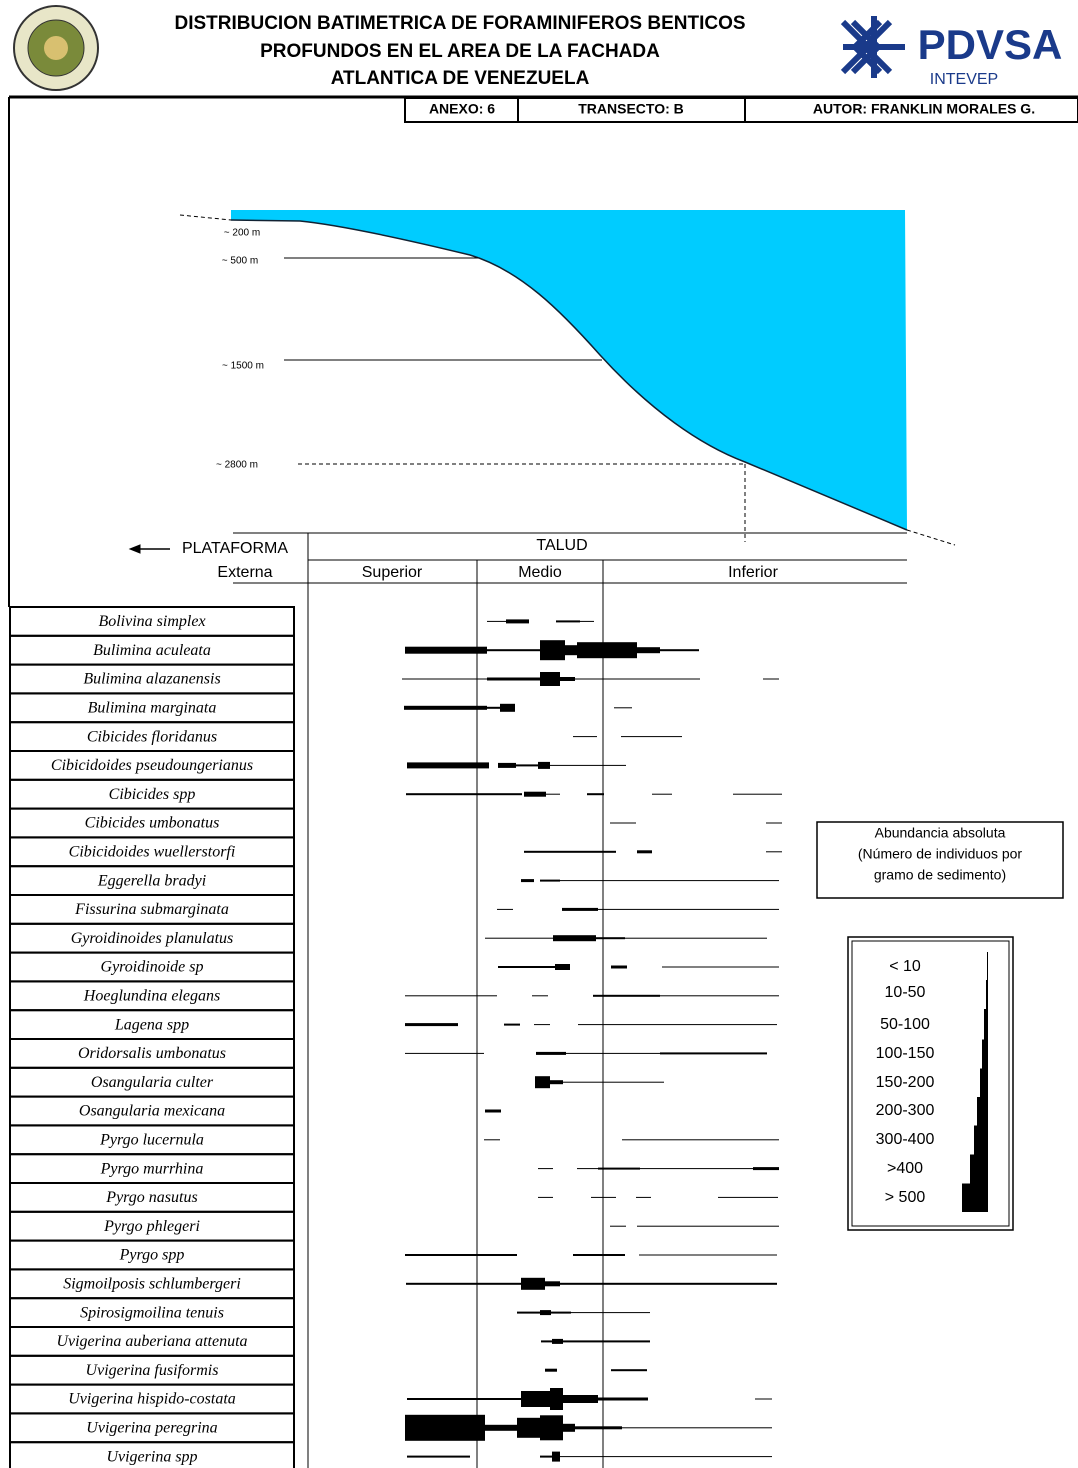 The width and height of the screenshot is (1078, 1468). I want to click on legend-class: 10-50, so click(905, 992).